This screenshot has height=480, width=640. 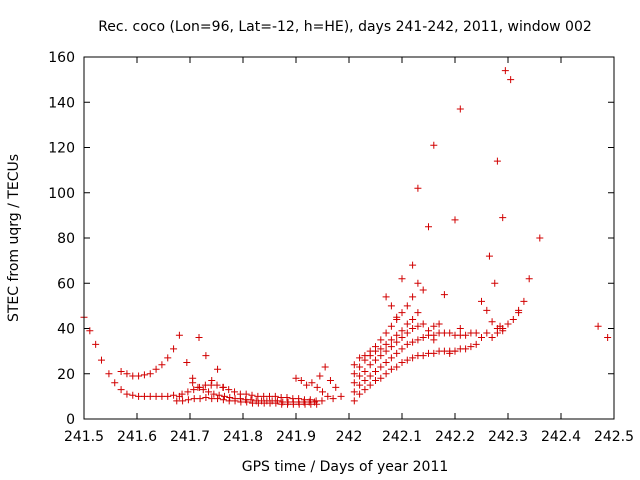 What do you see at coordinates (561, 437) in the screenshot?
I see `x-tick-label: 242.4` at bounding box center [561, 437].